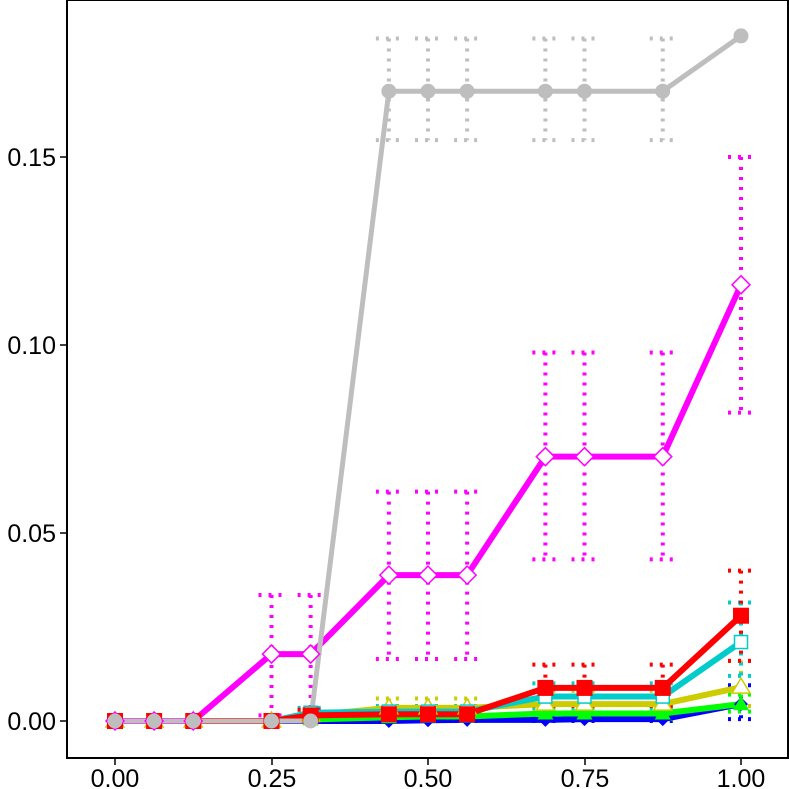 This screenshot has height=789, width=789. What do you see at coordinates (741, 777) in the screenshot?
I see `x-tick-label: 1.00` at bounding box center [741, 777].